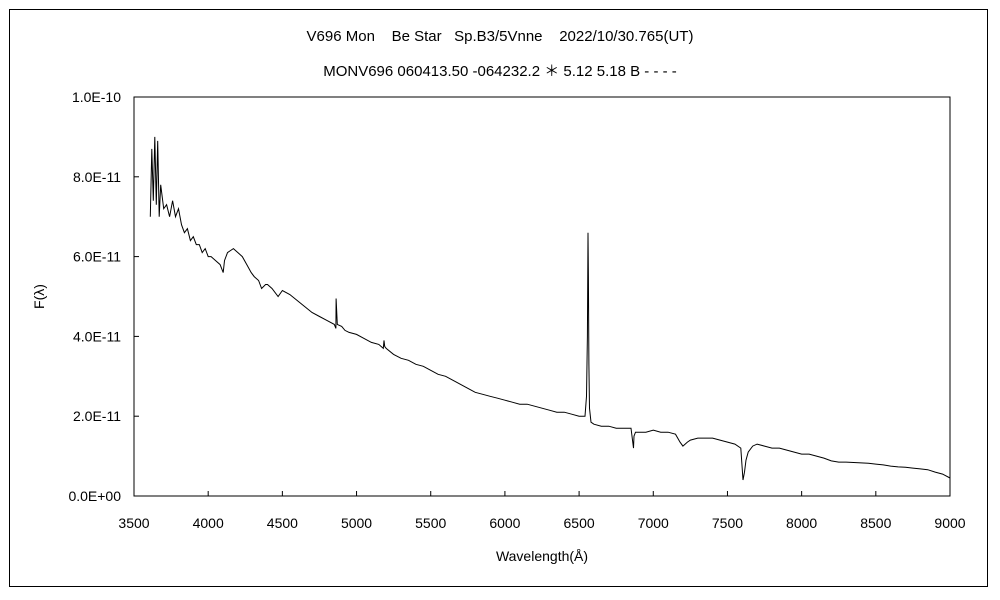 The width and height of the screenshot is (1000, 600). What do you see at coordinates (97, 177) in the screenshot?
I see `y-tick-label: 8.0E-11` at bounding box center [97, 177].